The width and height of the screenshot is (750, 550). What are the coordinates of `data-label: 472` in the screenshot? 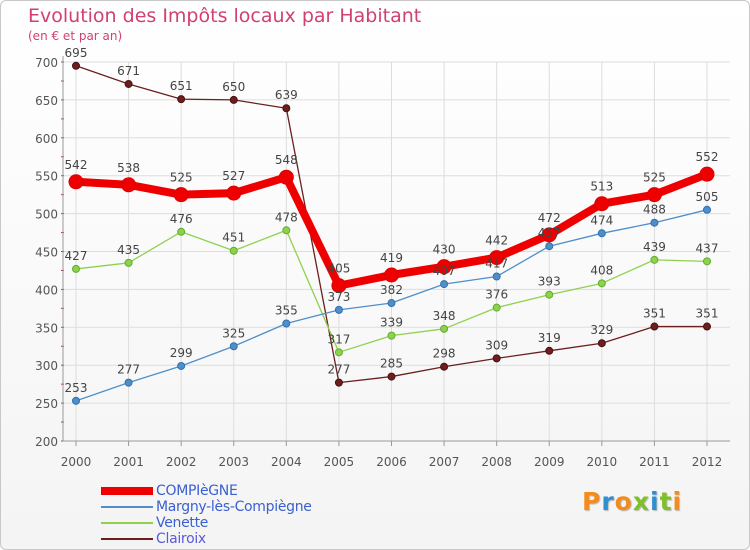 It's located at (549, 218).